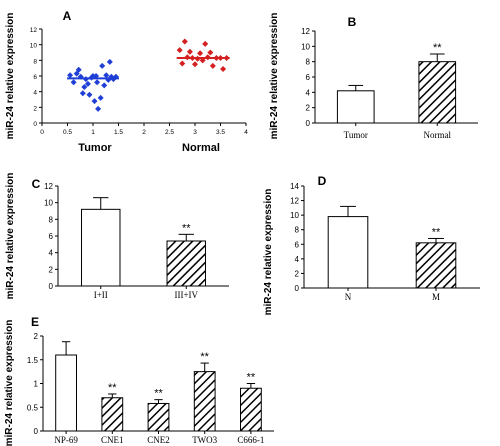 The width and height of the screenshot is (500, 446). What do you see at coordinates (95, 148) in the screenshot?
I see `group-label: Tumor` at bounding box center [95, 148].